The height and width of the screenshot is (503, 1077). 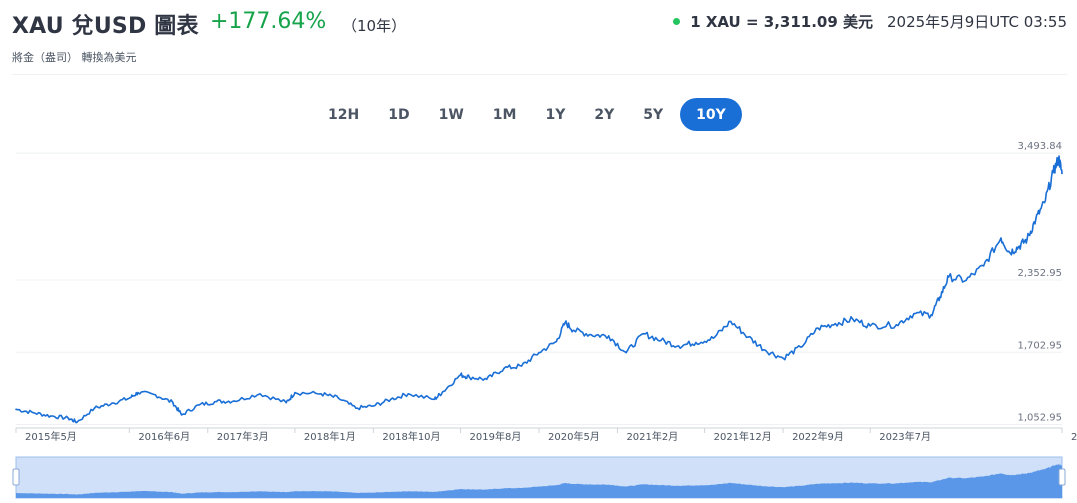 What do you see at coordinates (1074, 436) in the screenshot?
I see `x-tick-label: 2025年5月` at bounding box center [1074, 436].